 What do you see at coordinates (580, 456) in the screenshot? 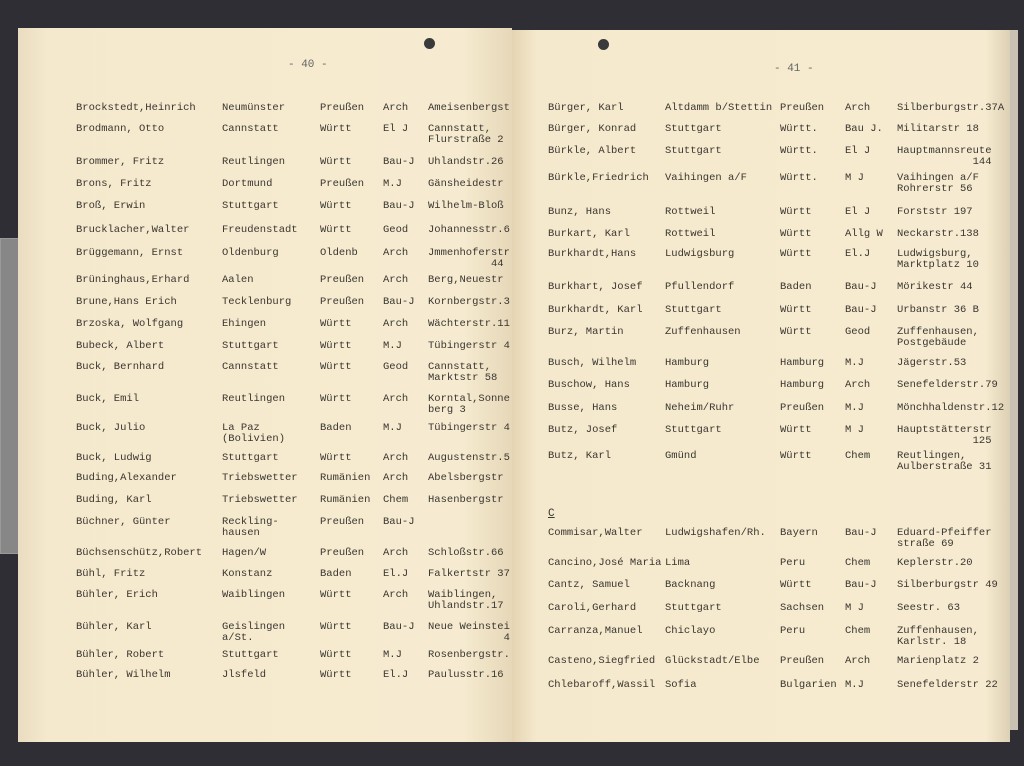
I see `cell-name: Butz, Karl` at bounding box center [580, 456].